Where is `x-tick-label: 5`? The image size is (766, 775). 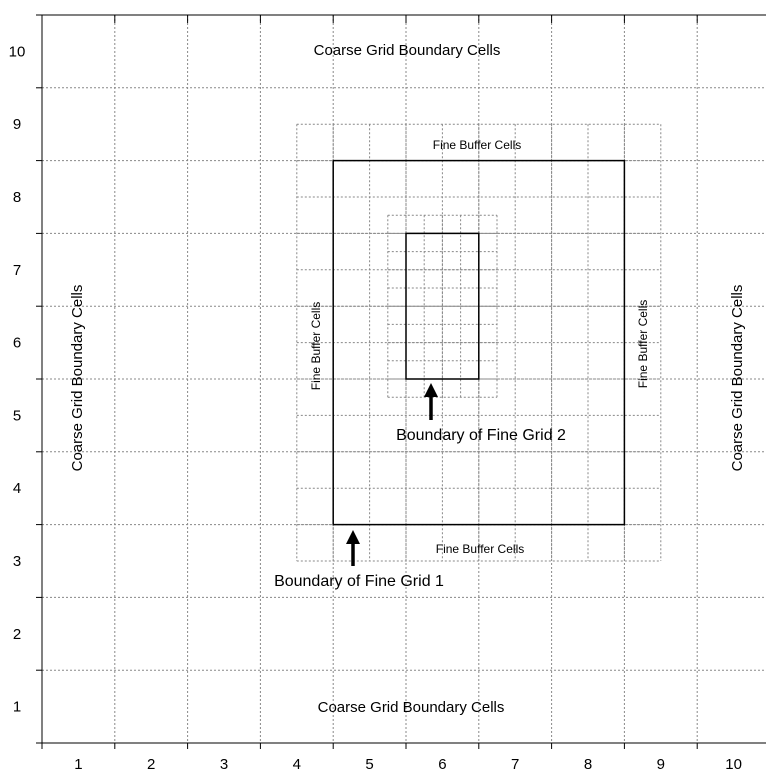 x-tick-label: 5 is located at coordinates (369, 764).